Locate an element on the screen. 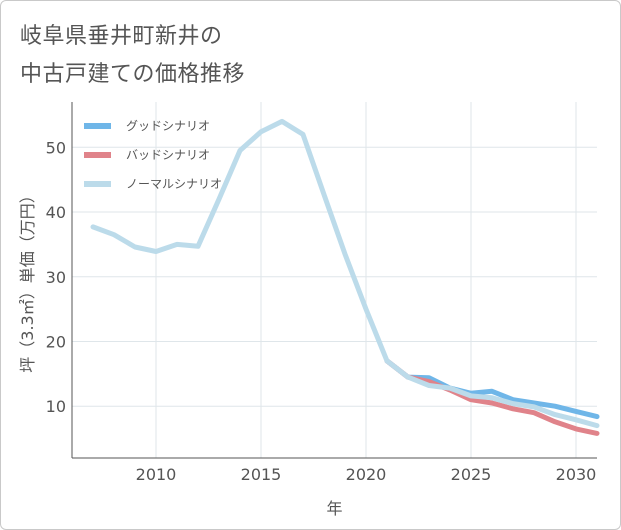 The width and height of the screenshot is (621, 530). x-tick-label-2030: 2030 is located at coordinates (576, 474).